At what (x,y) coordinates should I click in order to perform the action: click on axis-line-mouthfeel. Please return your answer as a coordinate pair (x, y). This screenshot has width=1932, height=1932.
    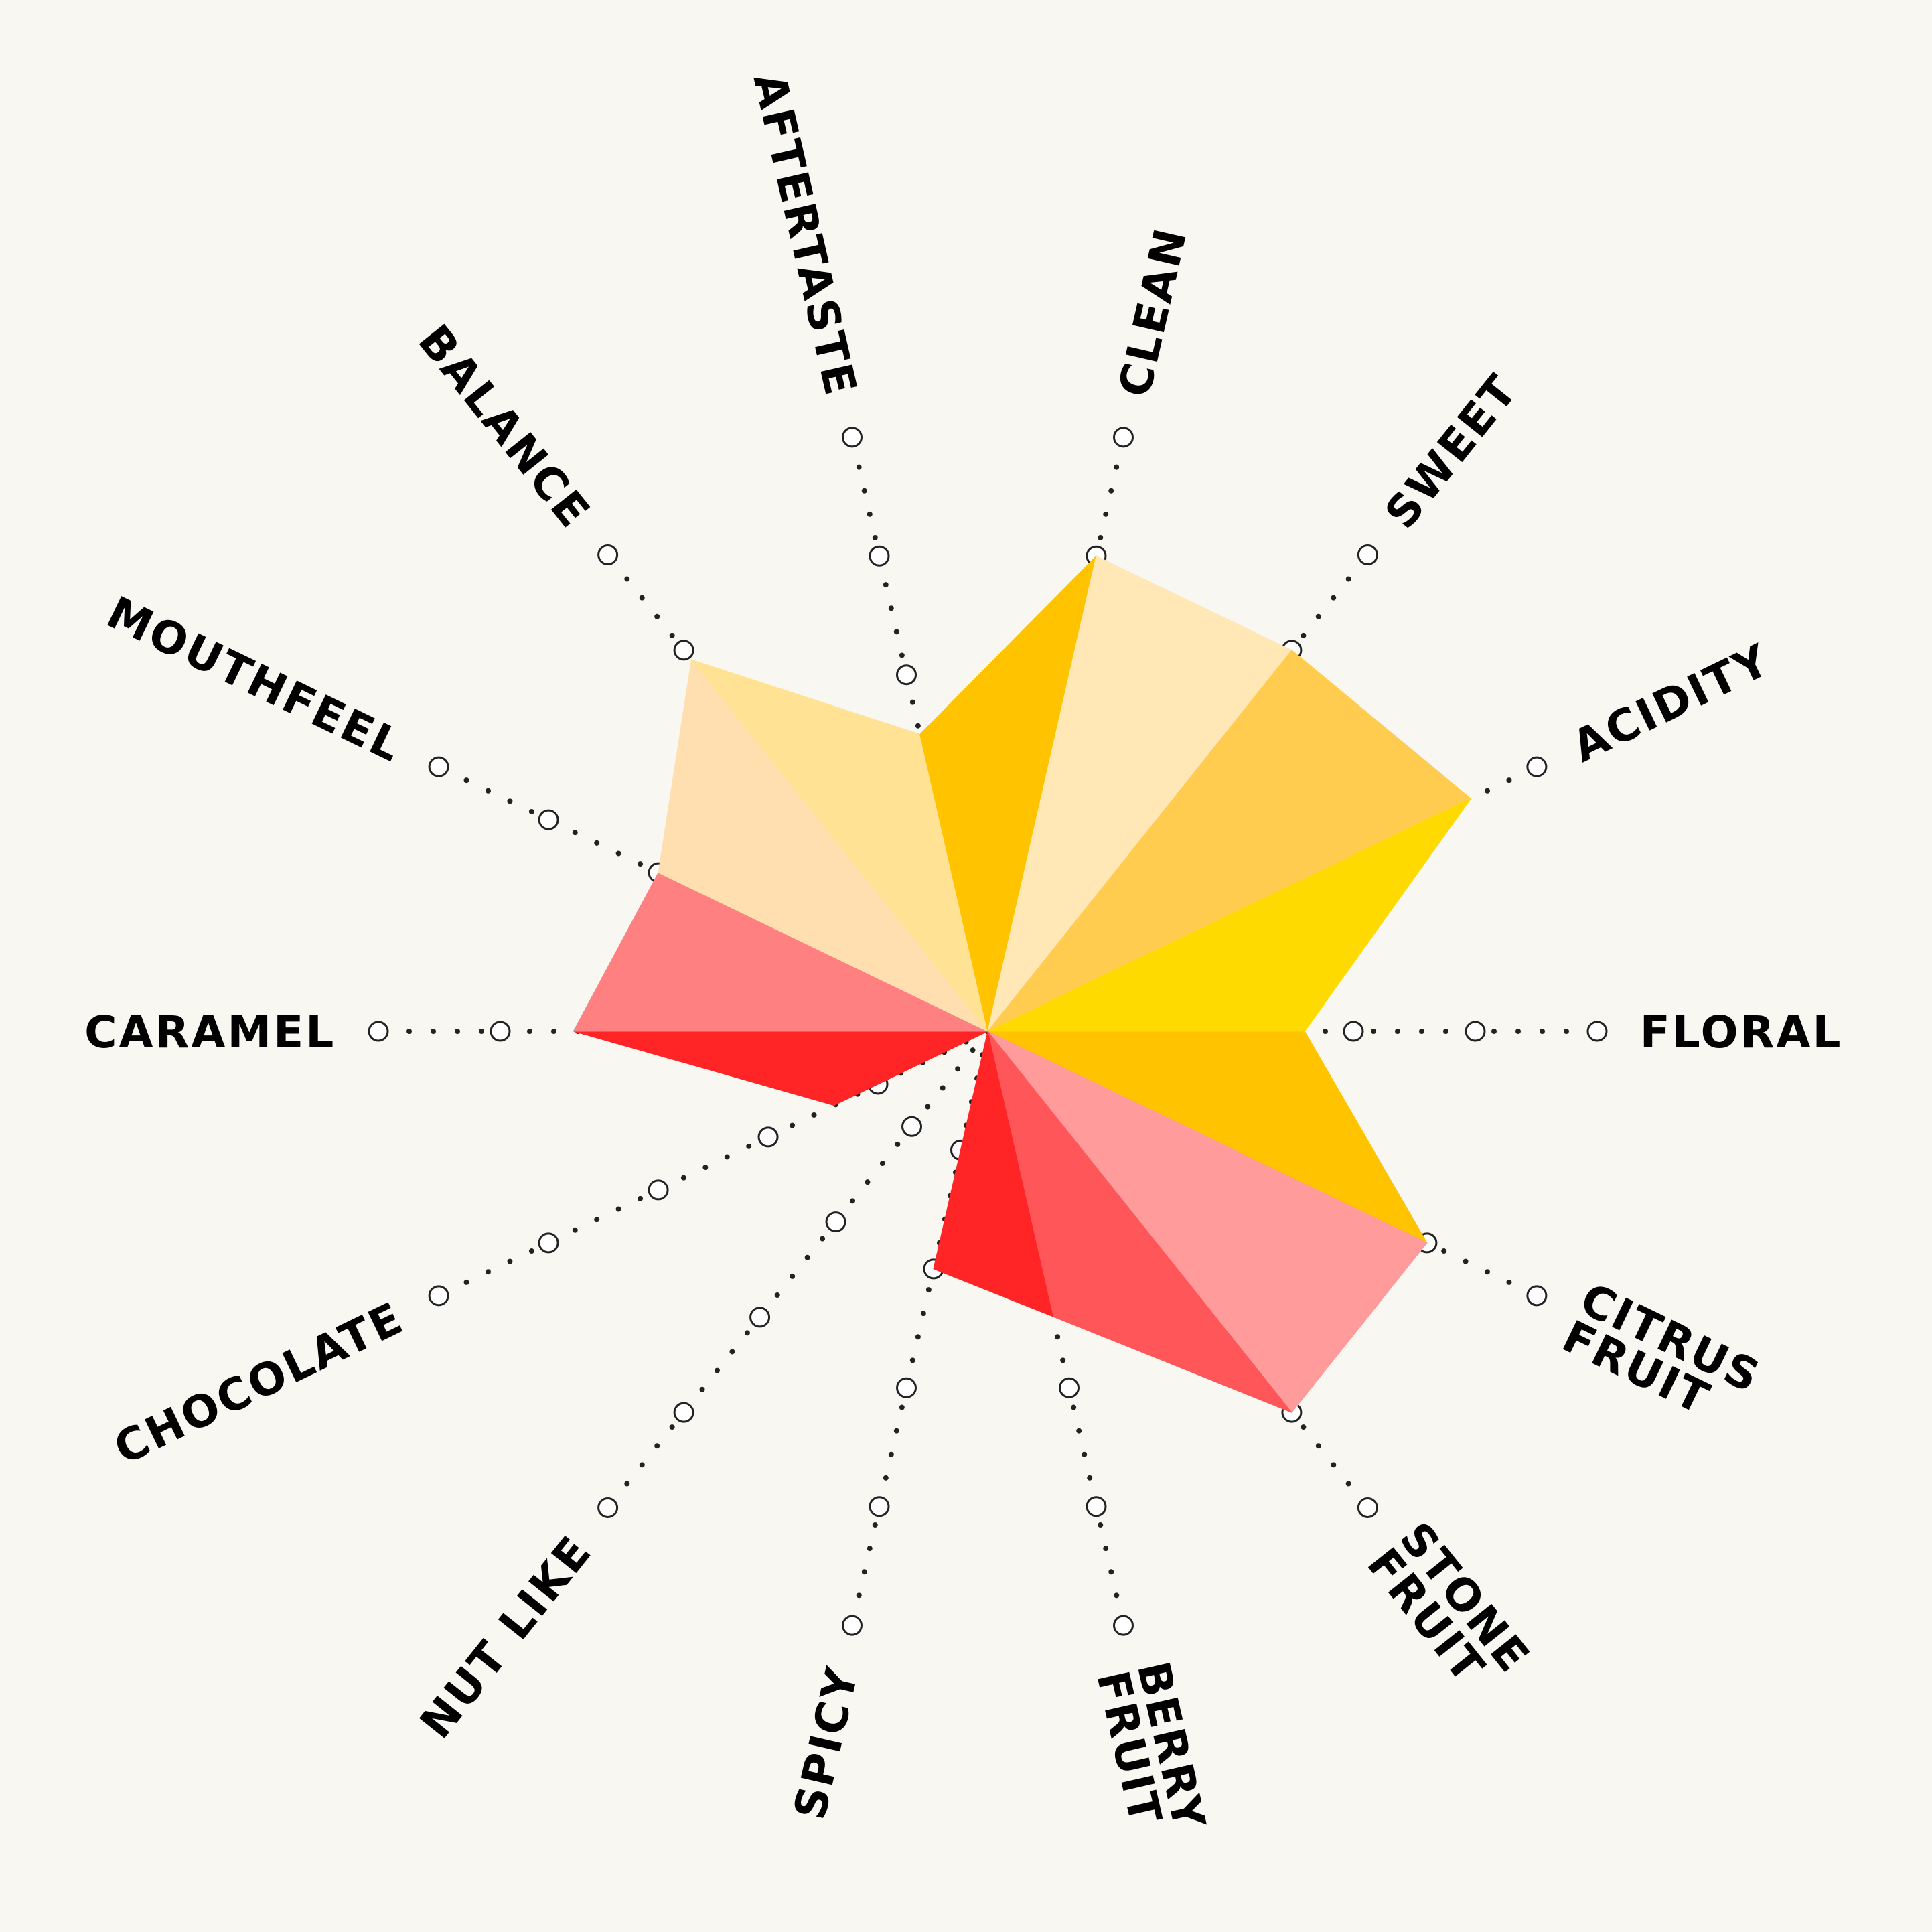
    Looking at the image, I should click on (713, 899).